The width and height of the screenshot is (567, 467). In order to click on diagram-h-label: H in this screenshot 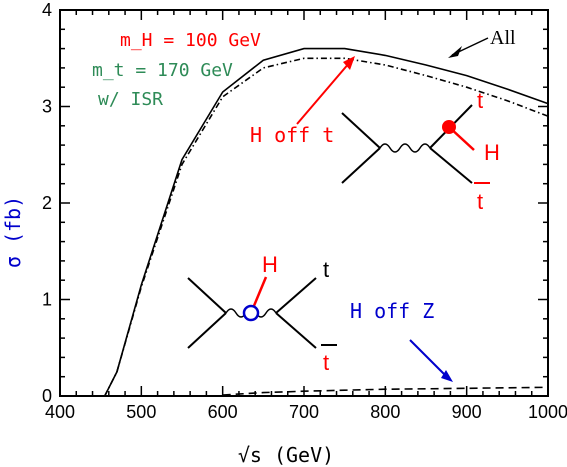, I will do `click(492, 152)`.